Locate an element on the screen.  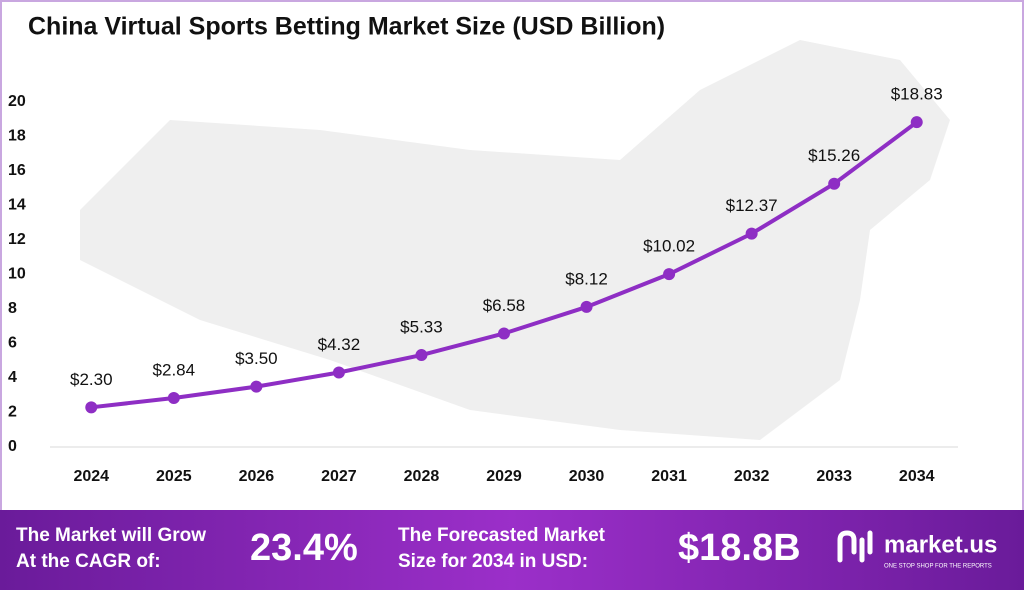
brand-logo is located at coordinates (855, 546).